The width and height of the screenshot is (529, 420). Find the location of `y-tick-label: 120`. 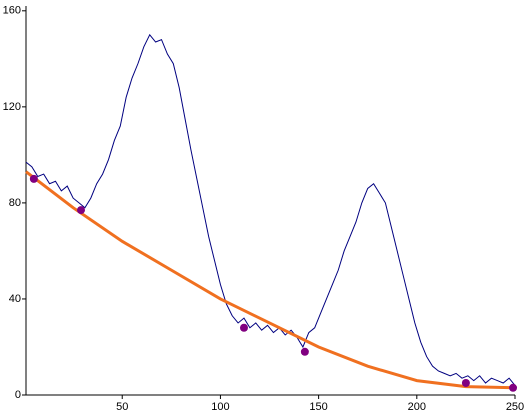

y-tick-label: 120 is located at coordinates (12, 107).